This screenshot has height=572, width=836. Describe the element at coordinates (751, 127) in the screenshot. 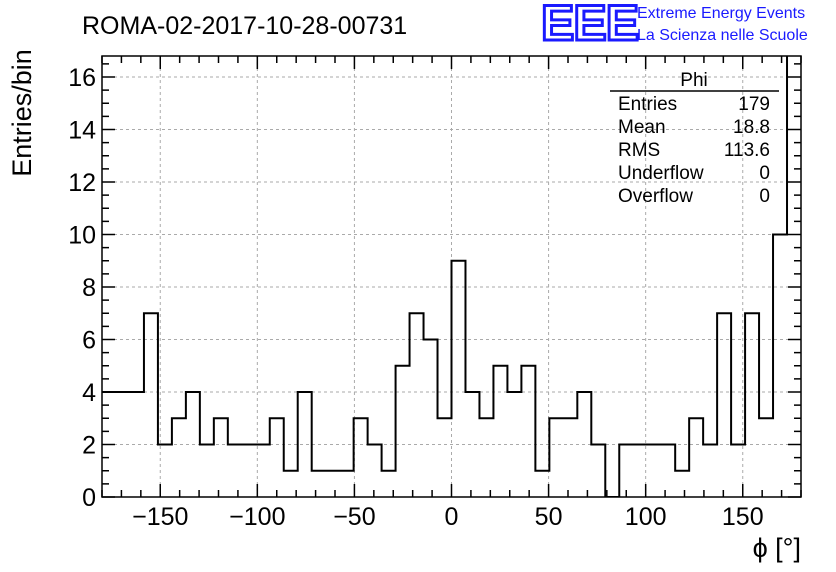

I see `stat-value-1: 18.8` at that location.